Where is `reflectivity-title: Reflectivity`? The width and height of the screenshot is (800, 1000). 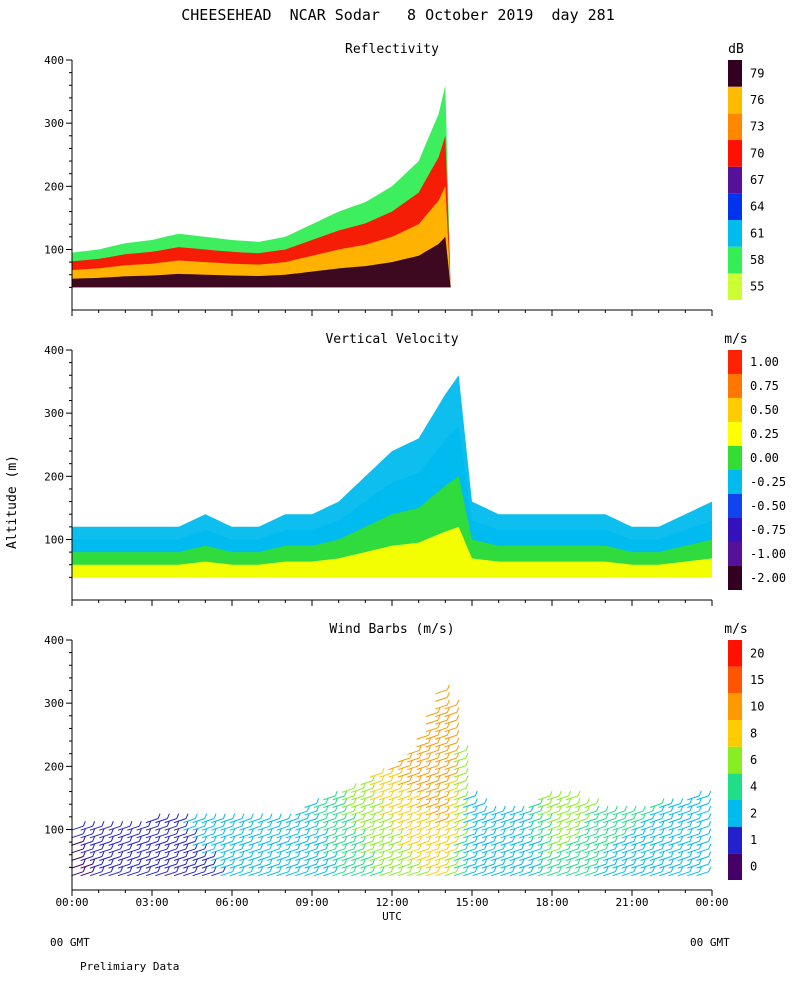 reflectivity-title: Reflectivity is located at coordinates (392, 49).